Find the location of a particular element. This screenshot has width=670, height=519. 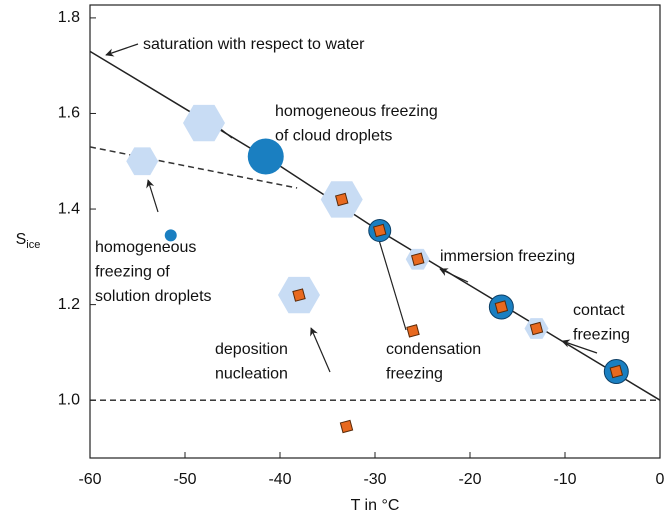

annotation: immersion freezing is located at coordinates (507, 256).